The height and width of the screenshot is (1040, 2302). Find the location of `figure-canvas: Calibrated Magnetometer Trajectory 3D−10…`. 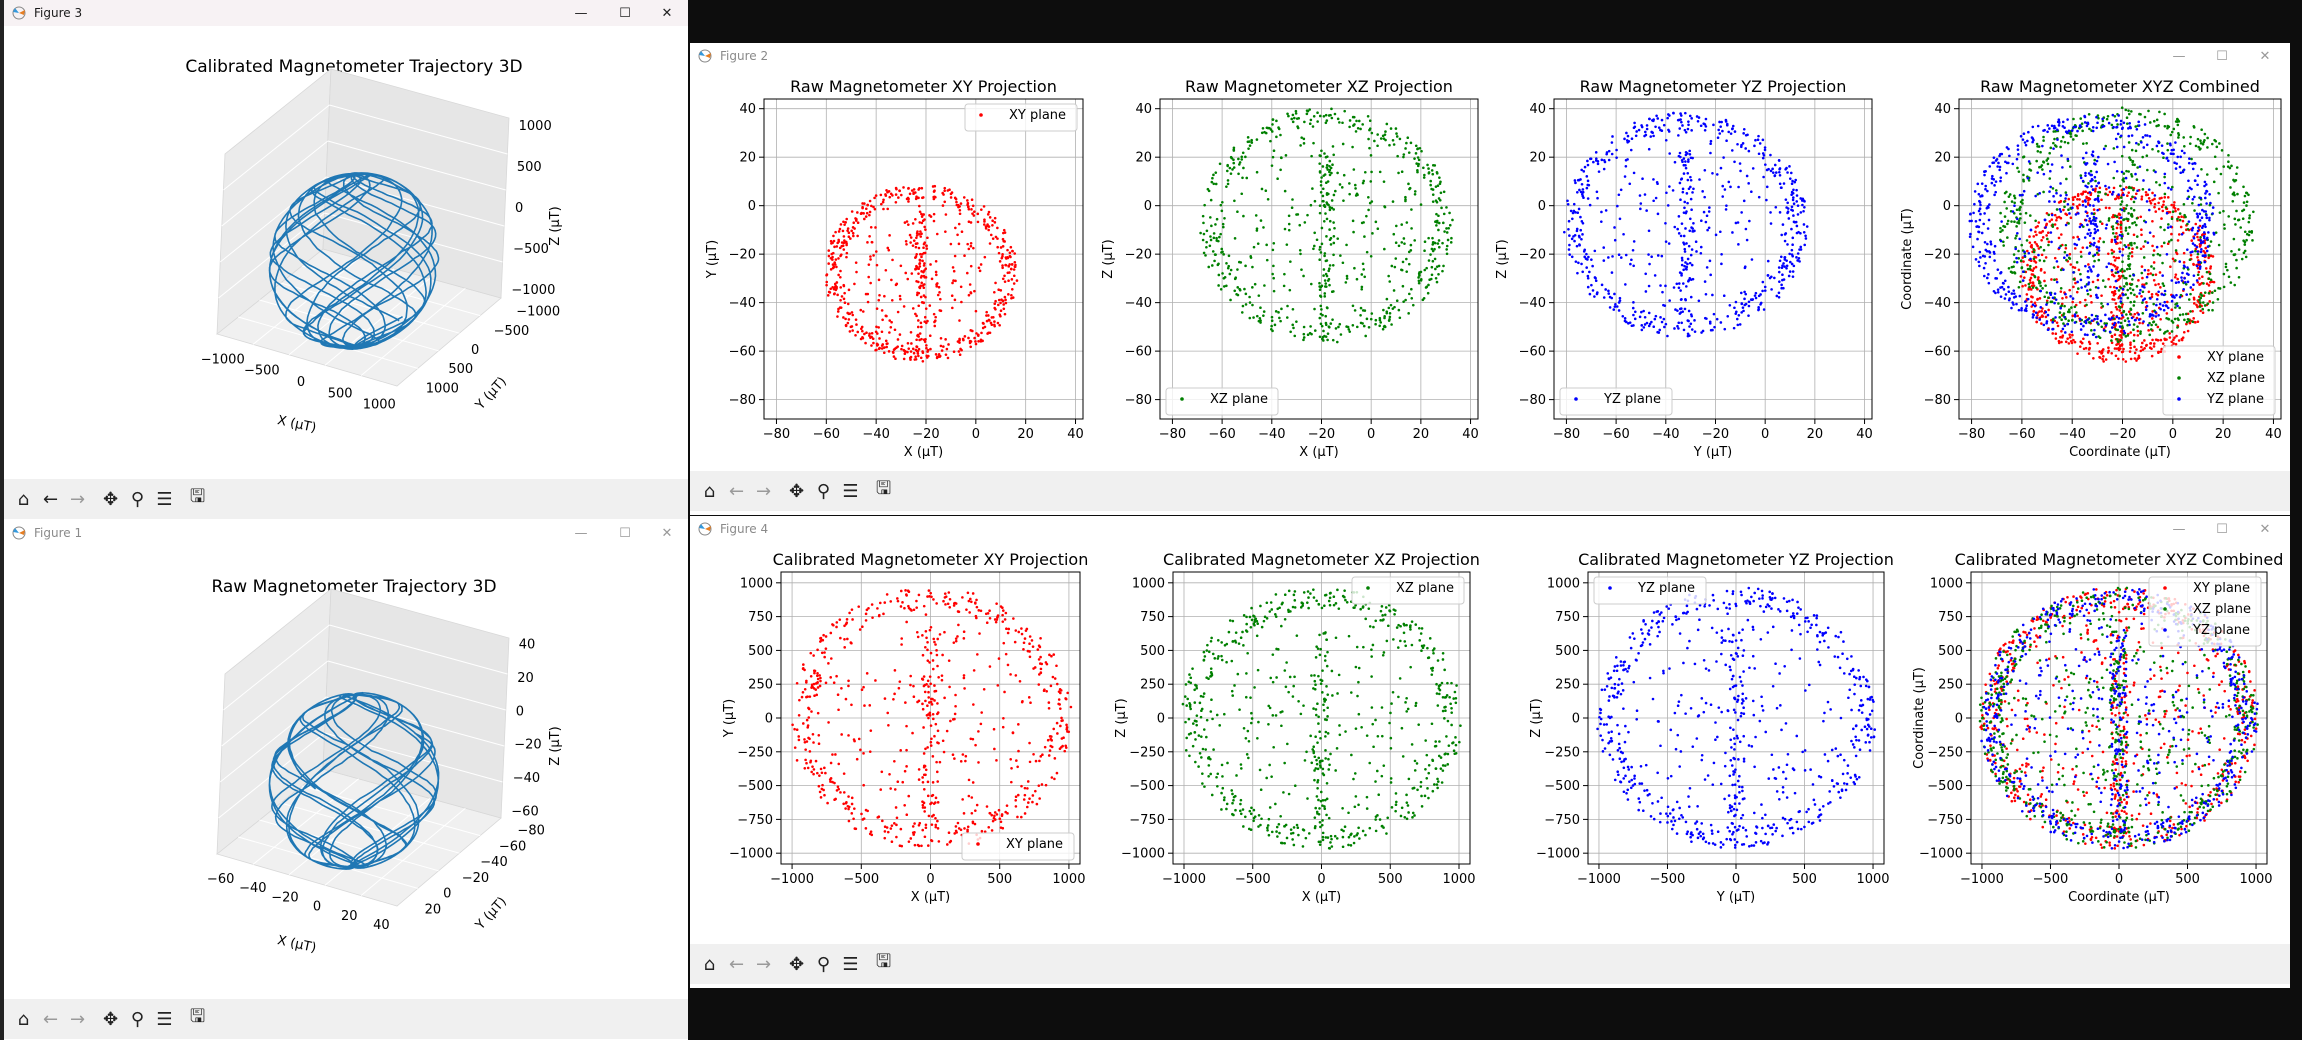

figure-canvas: Calibrated Magnetometer Trajectory 3D−10… is located at coordinates (346, 252).